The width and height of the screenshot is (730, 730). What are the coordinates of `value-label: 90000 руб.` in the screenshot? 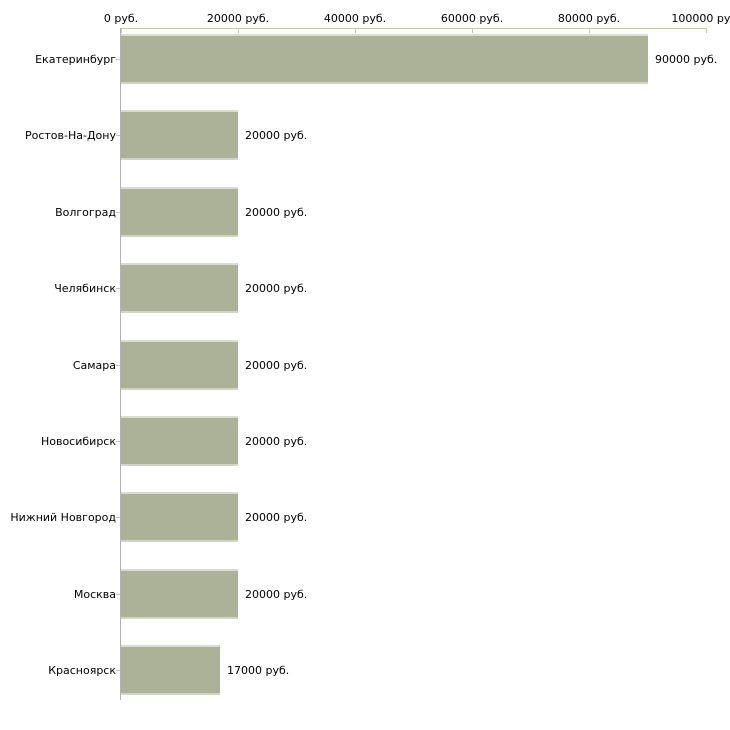 It's located at (686, 59).